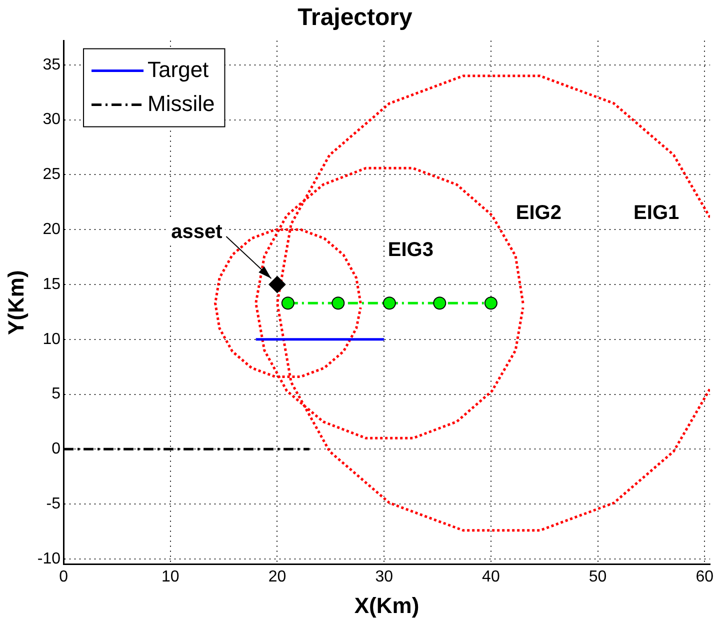 This screenshot has height=624, width=724. Describe the element at coordinates (51, 119) in the screenshot. I see `y-tick-label: 30` at that location.